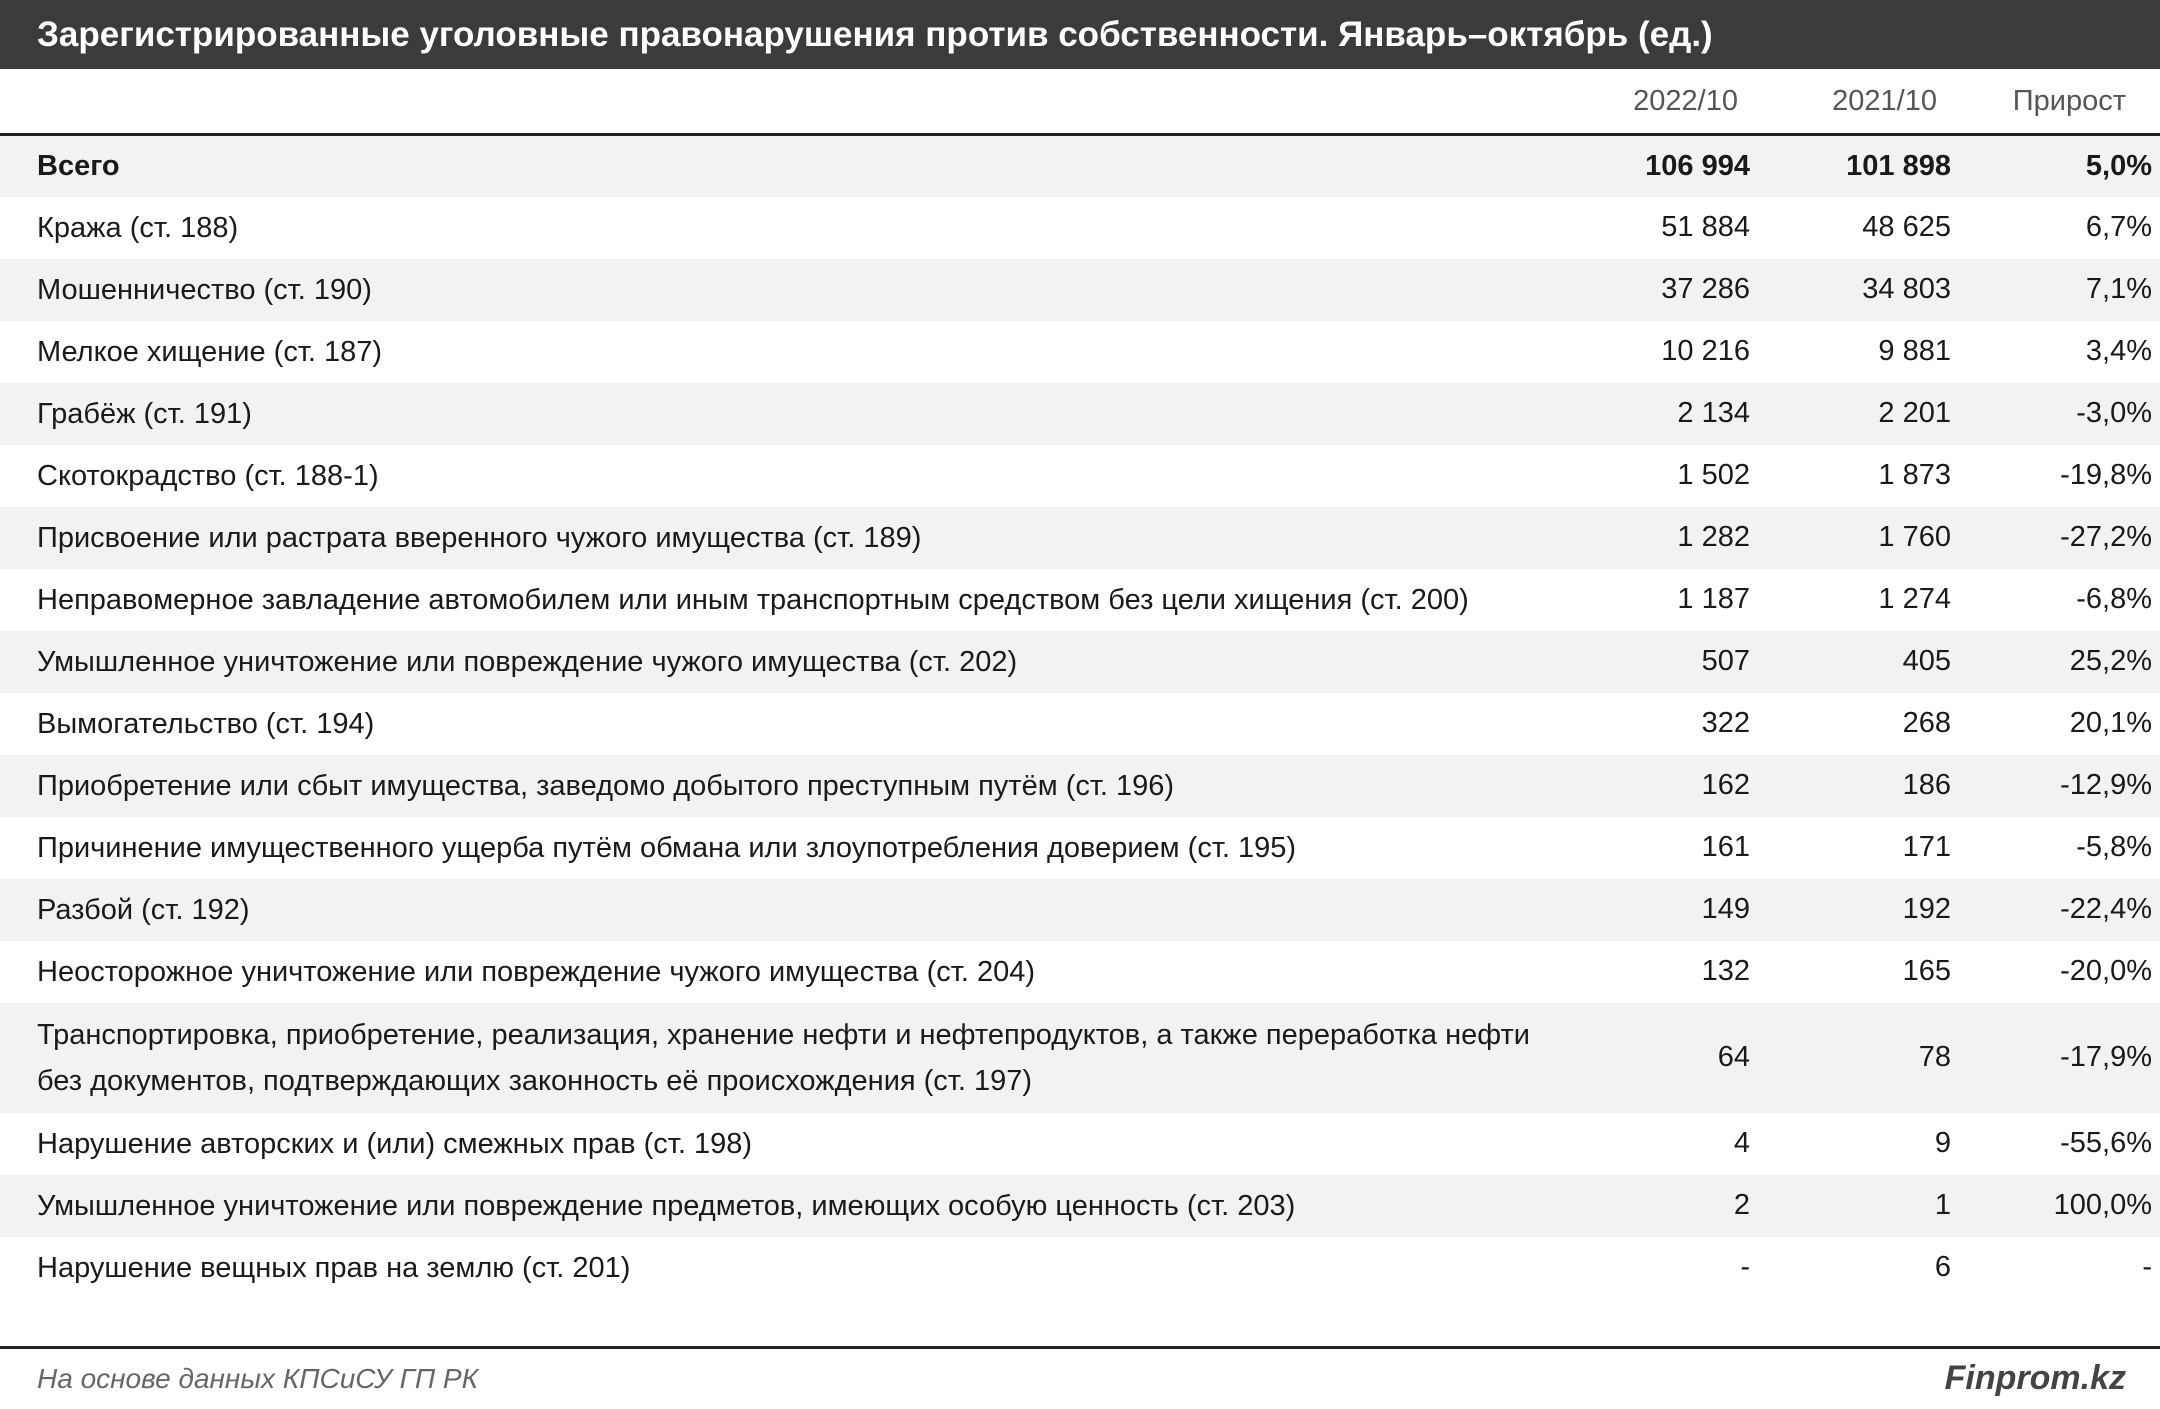  I want to click on cell-value: 1 760, so click(1914, 537).